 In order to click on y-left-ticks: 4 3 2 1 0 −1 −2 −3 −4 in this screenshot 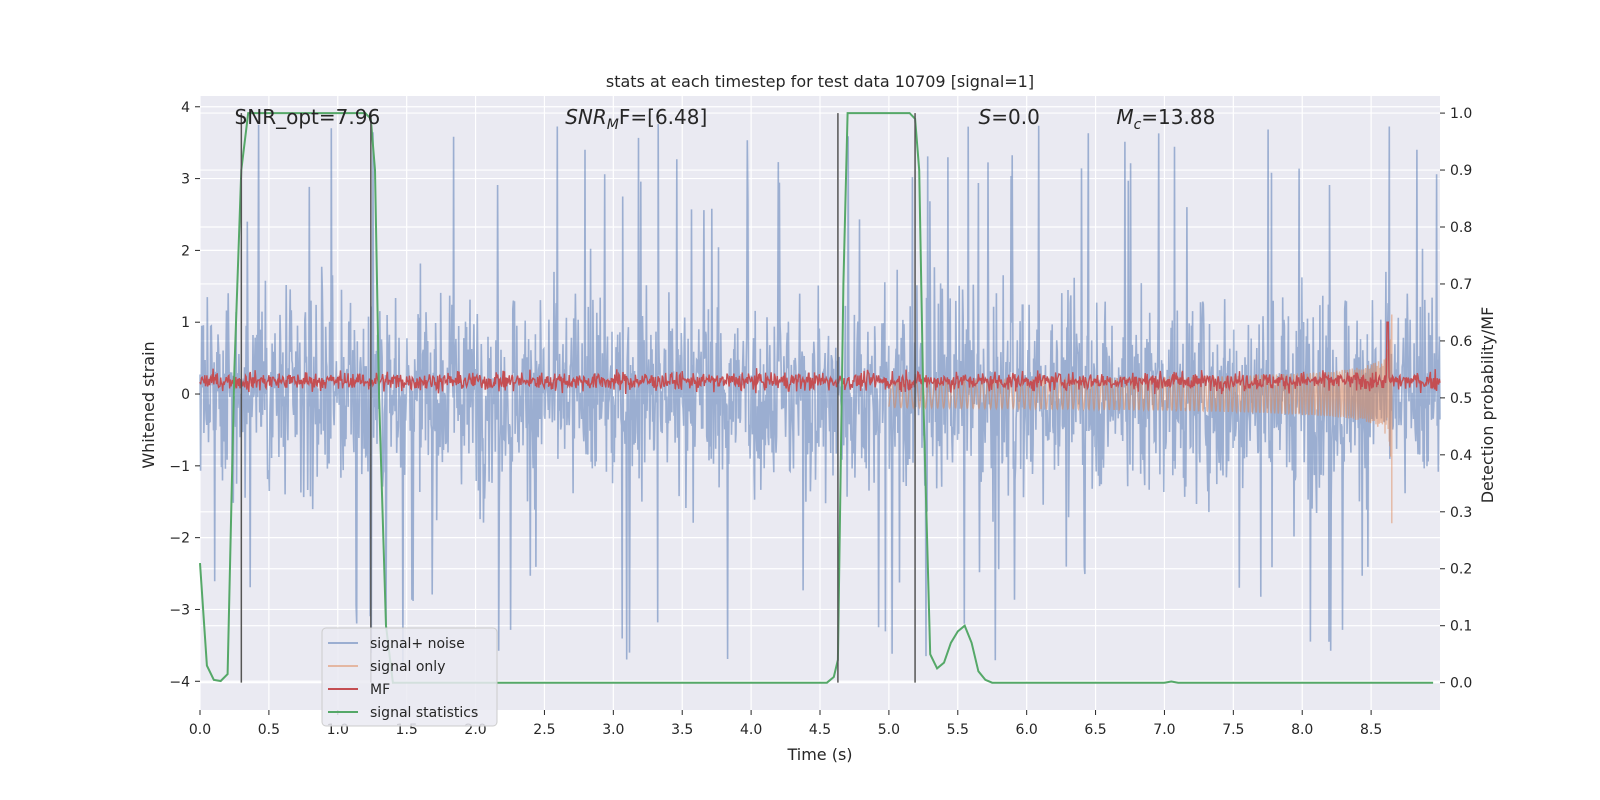, I will do `click(184, 395)`.